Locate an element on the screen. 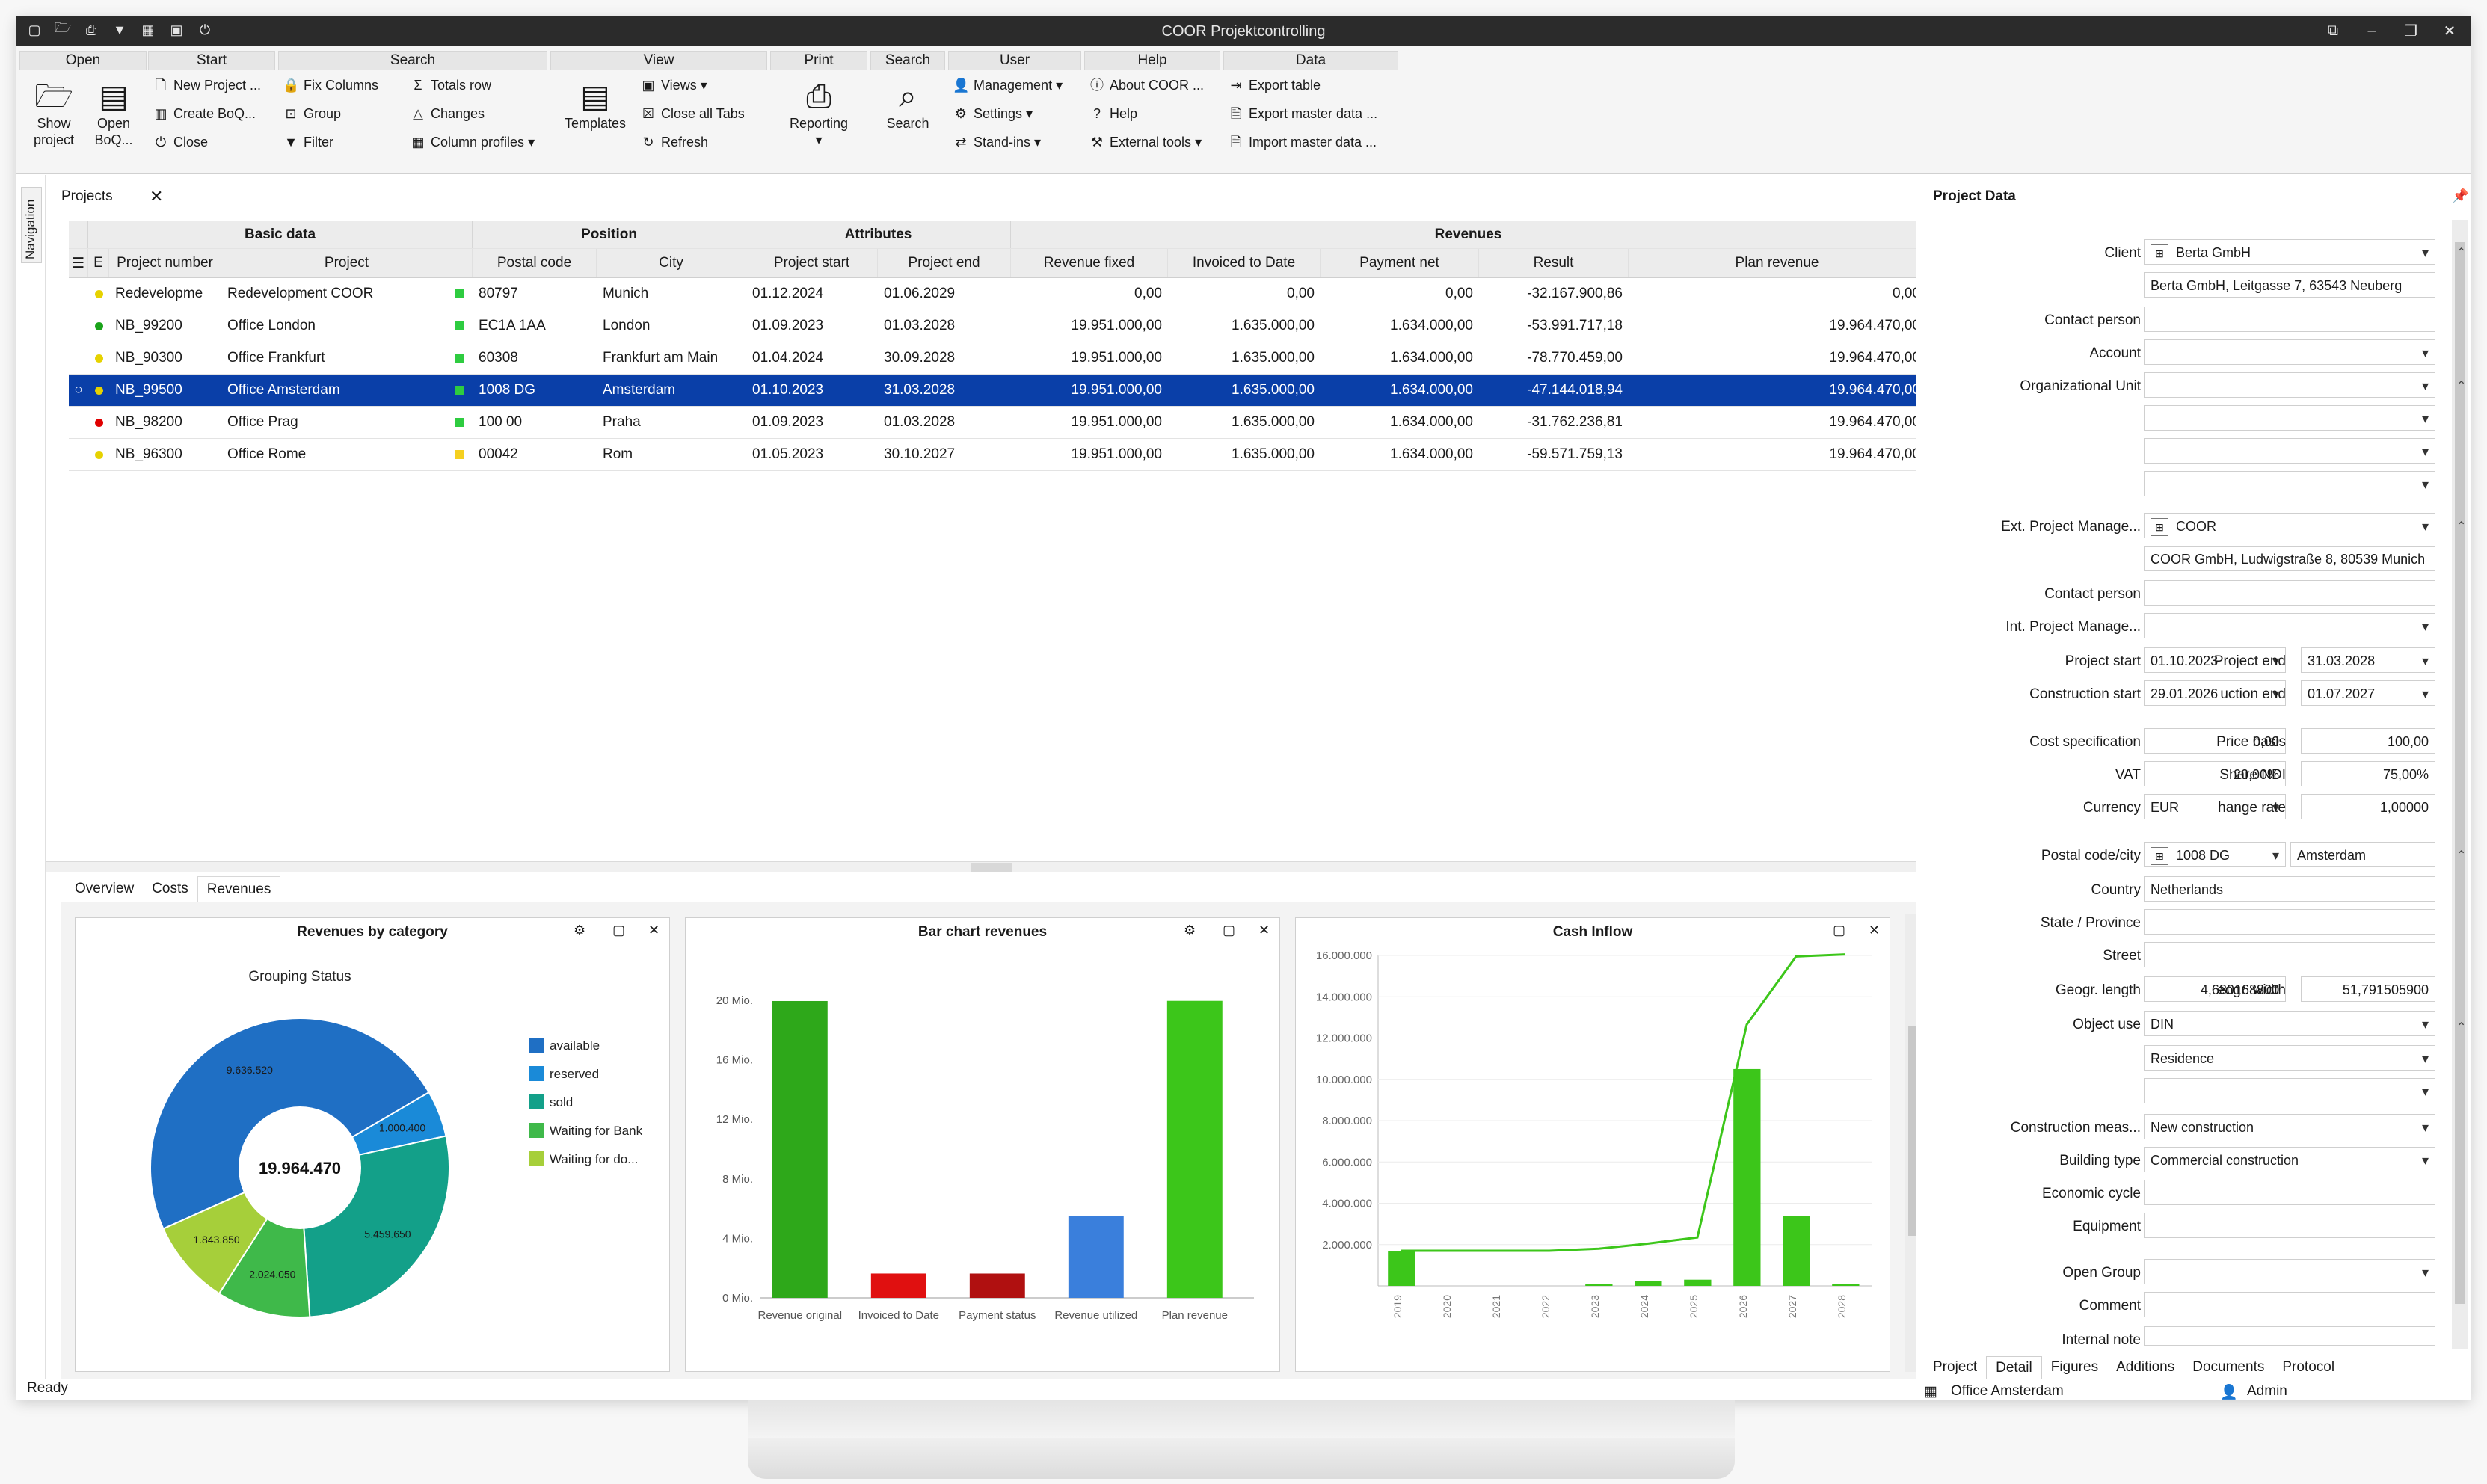 The height and width of the screenshot is (1484, 2487). internal-note-field is located at coordinates (2289, 1336).